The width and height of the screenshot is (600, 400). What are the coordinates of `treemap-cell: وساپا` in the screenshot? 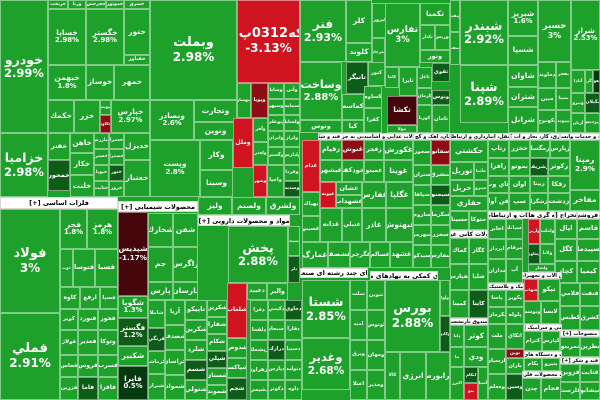 It's located at (276, 91).